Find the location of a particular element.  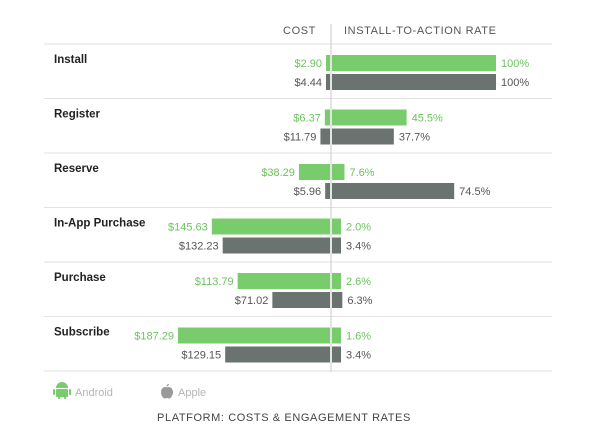

cost-bar-android-install is located at coordinates (328, 63).